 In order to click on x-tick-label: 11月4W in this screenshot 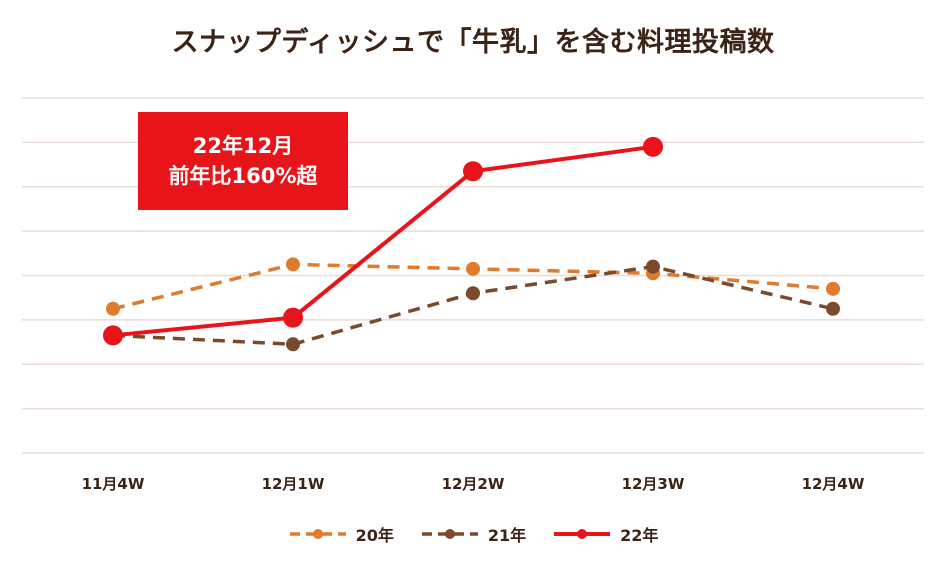, I will do `click(113, 484)`.